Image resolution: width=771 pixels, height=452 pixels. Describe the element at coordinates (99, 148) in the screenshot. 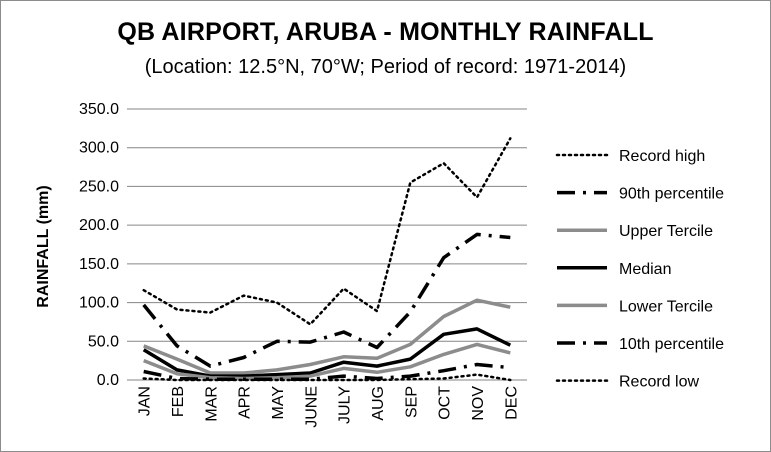

I see `y-tick-label: 300.0` at that location.